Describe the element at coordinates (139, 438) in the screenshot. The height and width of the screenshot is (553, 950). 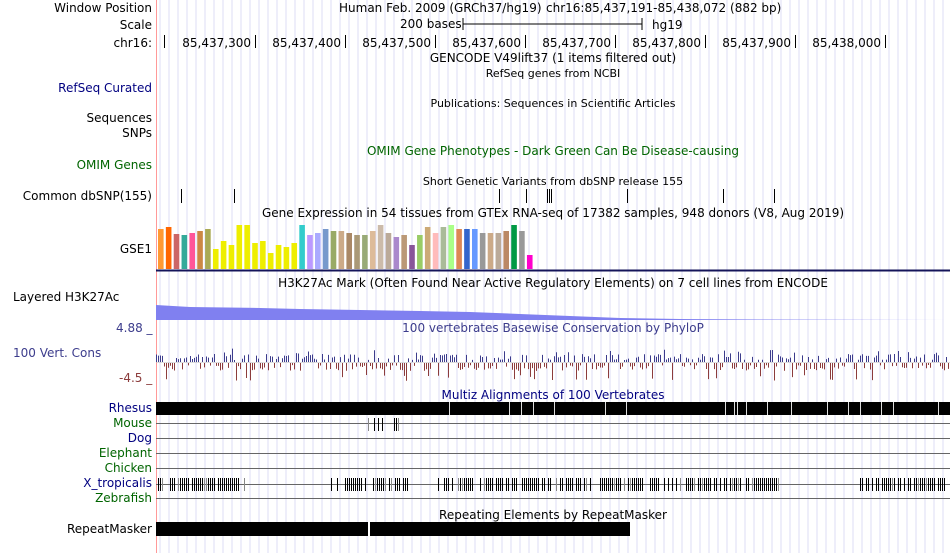
I see `multiz-species-label: Dog` at that location.